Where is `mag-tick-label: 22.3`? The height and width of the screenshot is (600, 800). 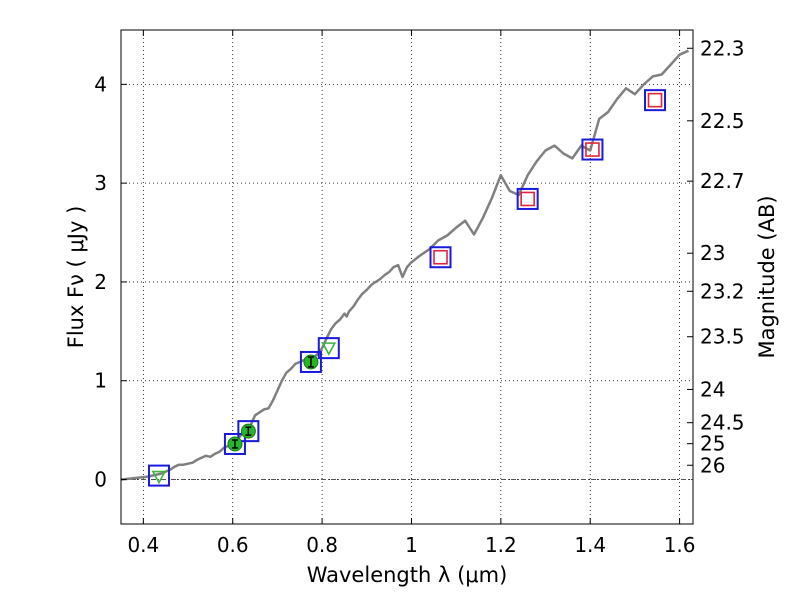
mag-tick-label: 22.3 is located at coordinates (722, 48).